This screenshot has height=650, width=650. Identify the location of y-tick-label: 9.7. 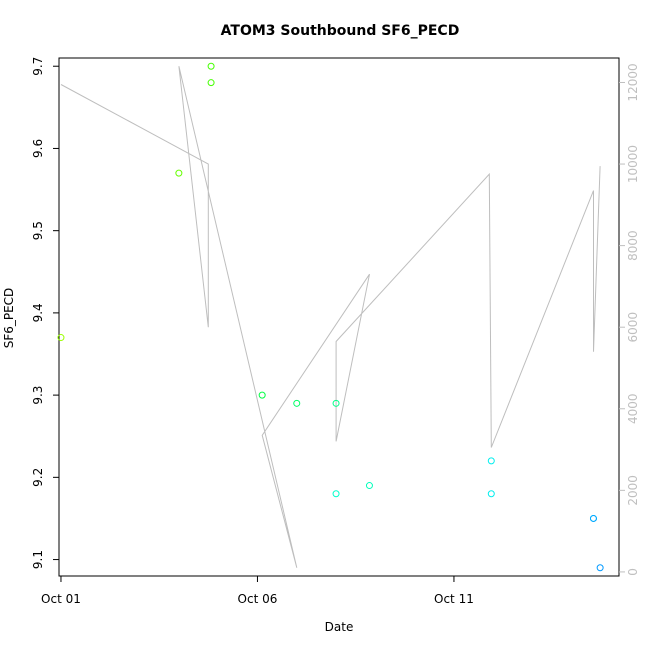
(38, 66).